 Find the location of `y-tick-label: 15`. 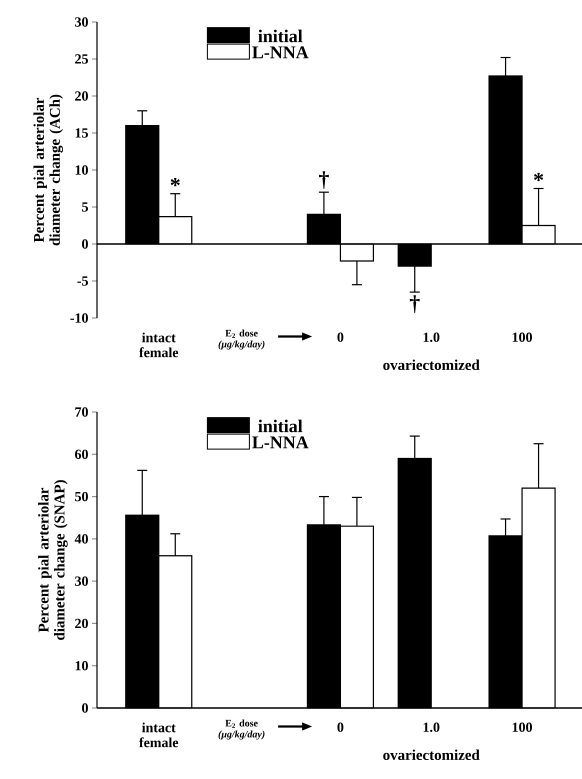

y-tick-label: 15 is located at coordinates (82, 133).